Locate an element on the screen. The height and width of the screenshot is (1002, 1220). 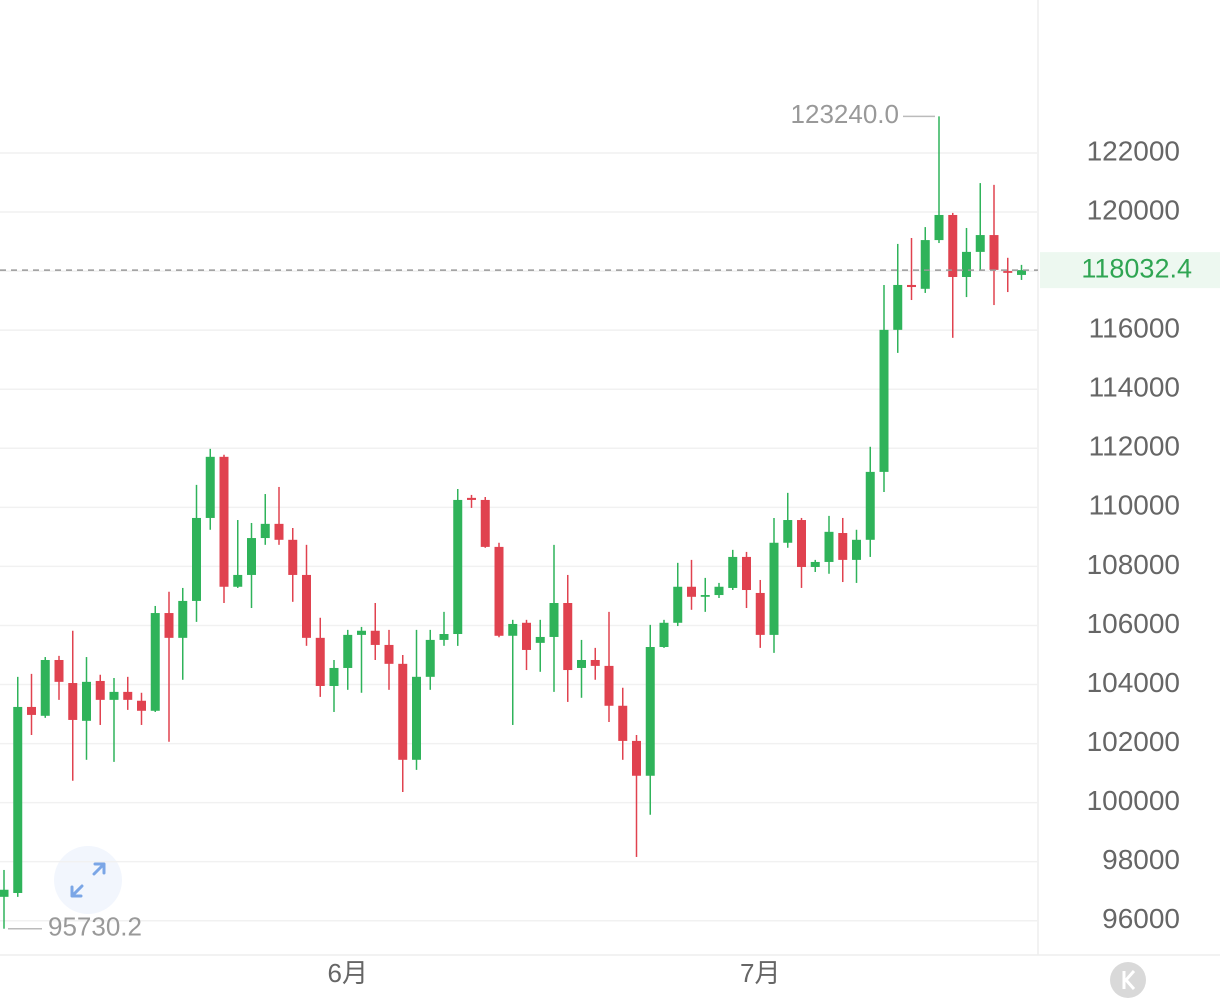
collapse-button is located at coordinates (1128, 980).